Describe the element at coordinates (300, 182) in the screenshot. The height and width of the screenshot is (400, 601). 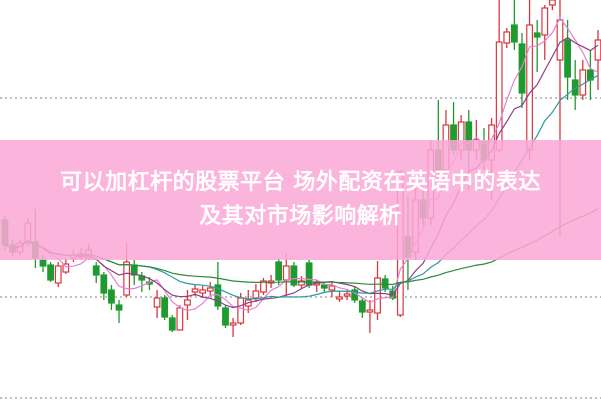
I see `title-line-1: 可以加杠杆的股票平台 场外配资在英语中的表达` at that location.